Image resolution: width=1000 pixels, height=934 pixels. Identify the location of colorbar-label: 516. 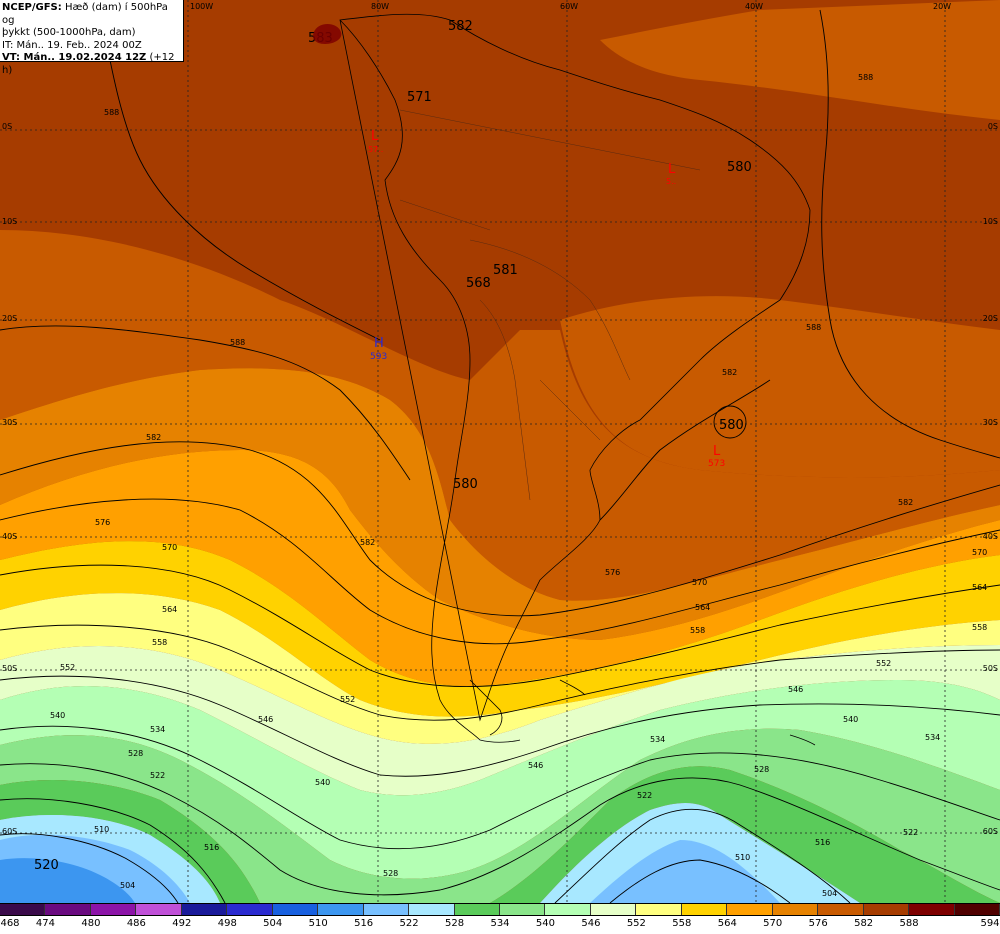
(364, 923).